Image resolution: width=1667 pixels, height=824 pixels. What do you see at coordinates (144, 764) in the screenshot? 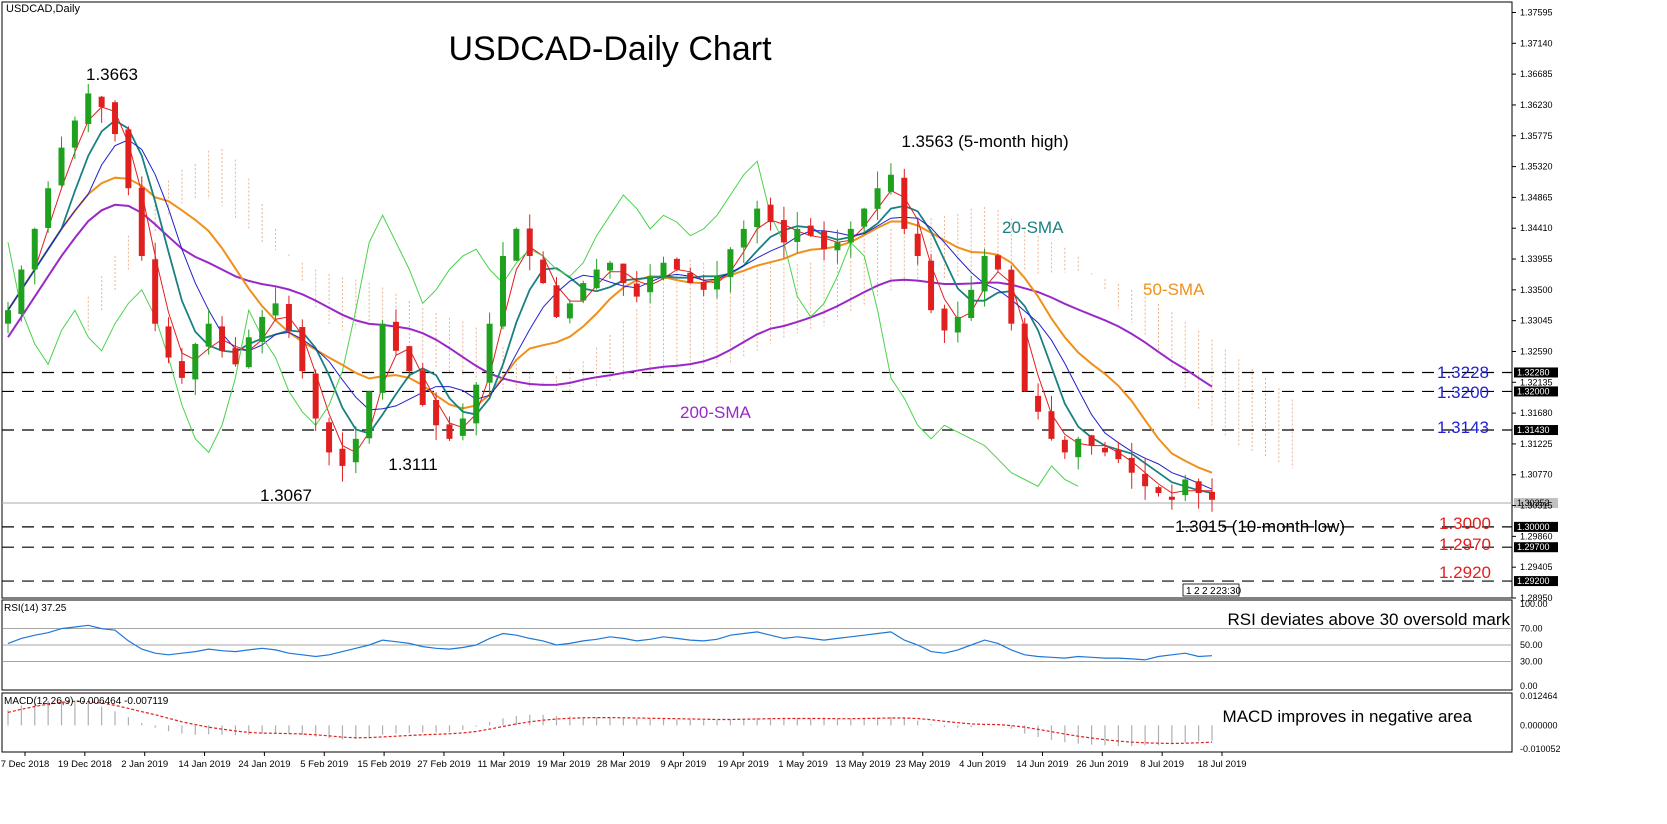
I see `x-tick-label-2: 2 Jan 2019` at bounding box center [144, 764].